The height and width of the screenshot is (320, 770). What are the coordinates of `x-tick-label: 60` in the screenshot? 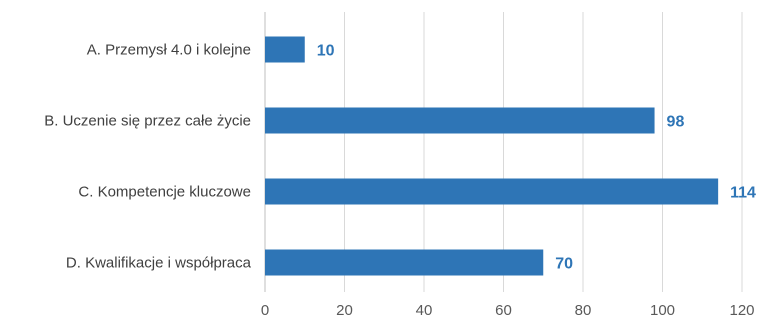 It's located at (503, 310).